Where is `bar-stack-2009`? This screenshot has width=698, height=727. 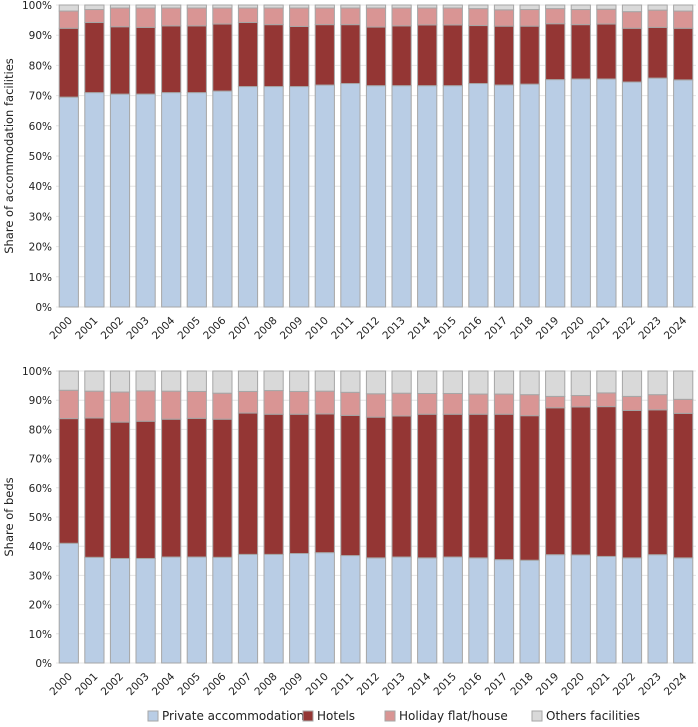 bar-stack-2009 is located at coordinates (299, 517).